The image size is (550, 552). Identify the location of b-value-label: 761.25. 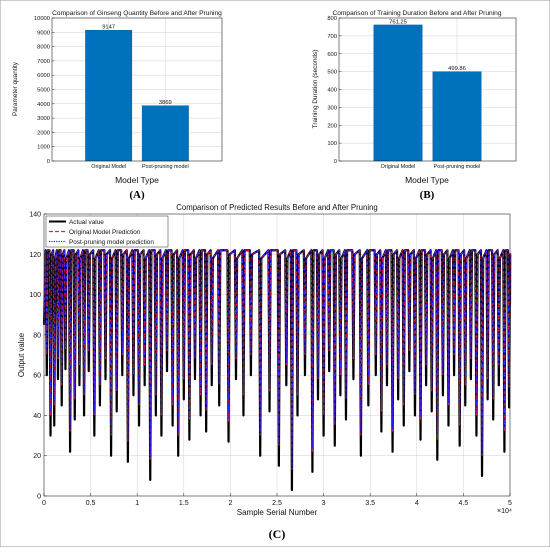
(398, 22).